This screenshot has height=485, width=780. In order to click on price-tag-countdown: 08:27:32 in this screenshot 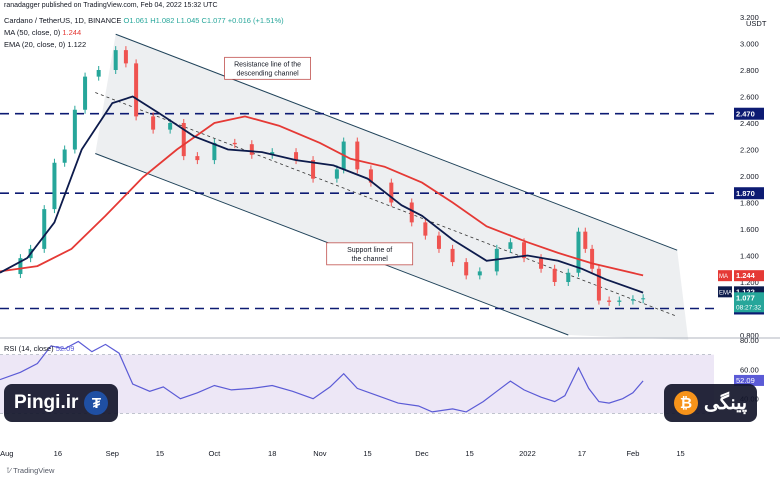, I will do `click(749, 307)`.